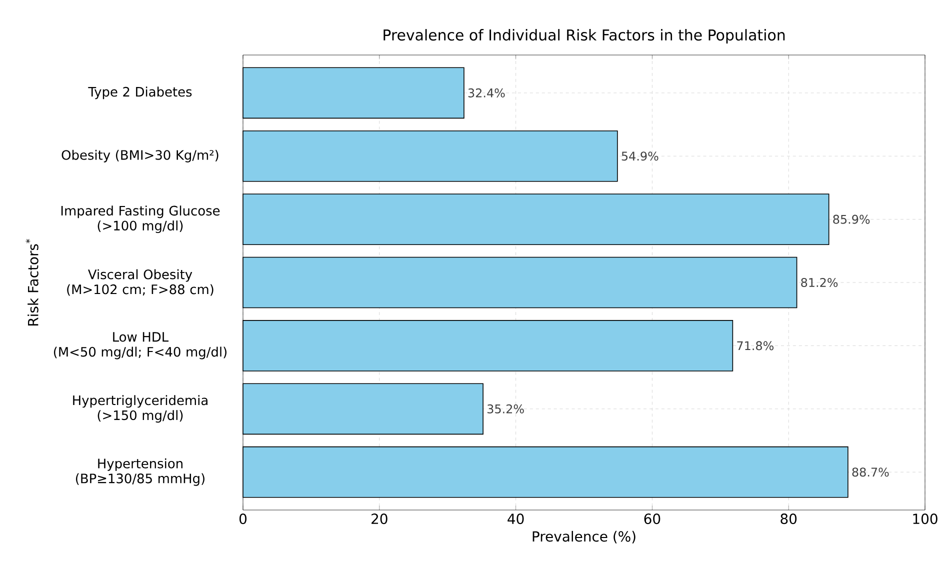  I want to click on y-axis-title: Risk Factors$^{*}$, so click(32, 282).